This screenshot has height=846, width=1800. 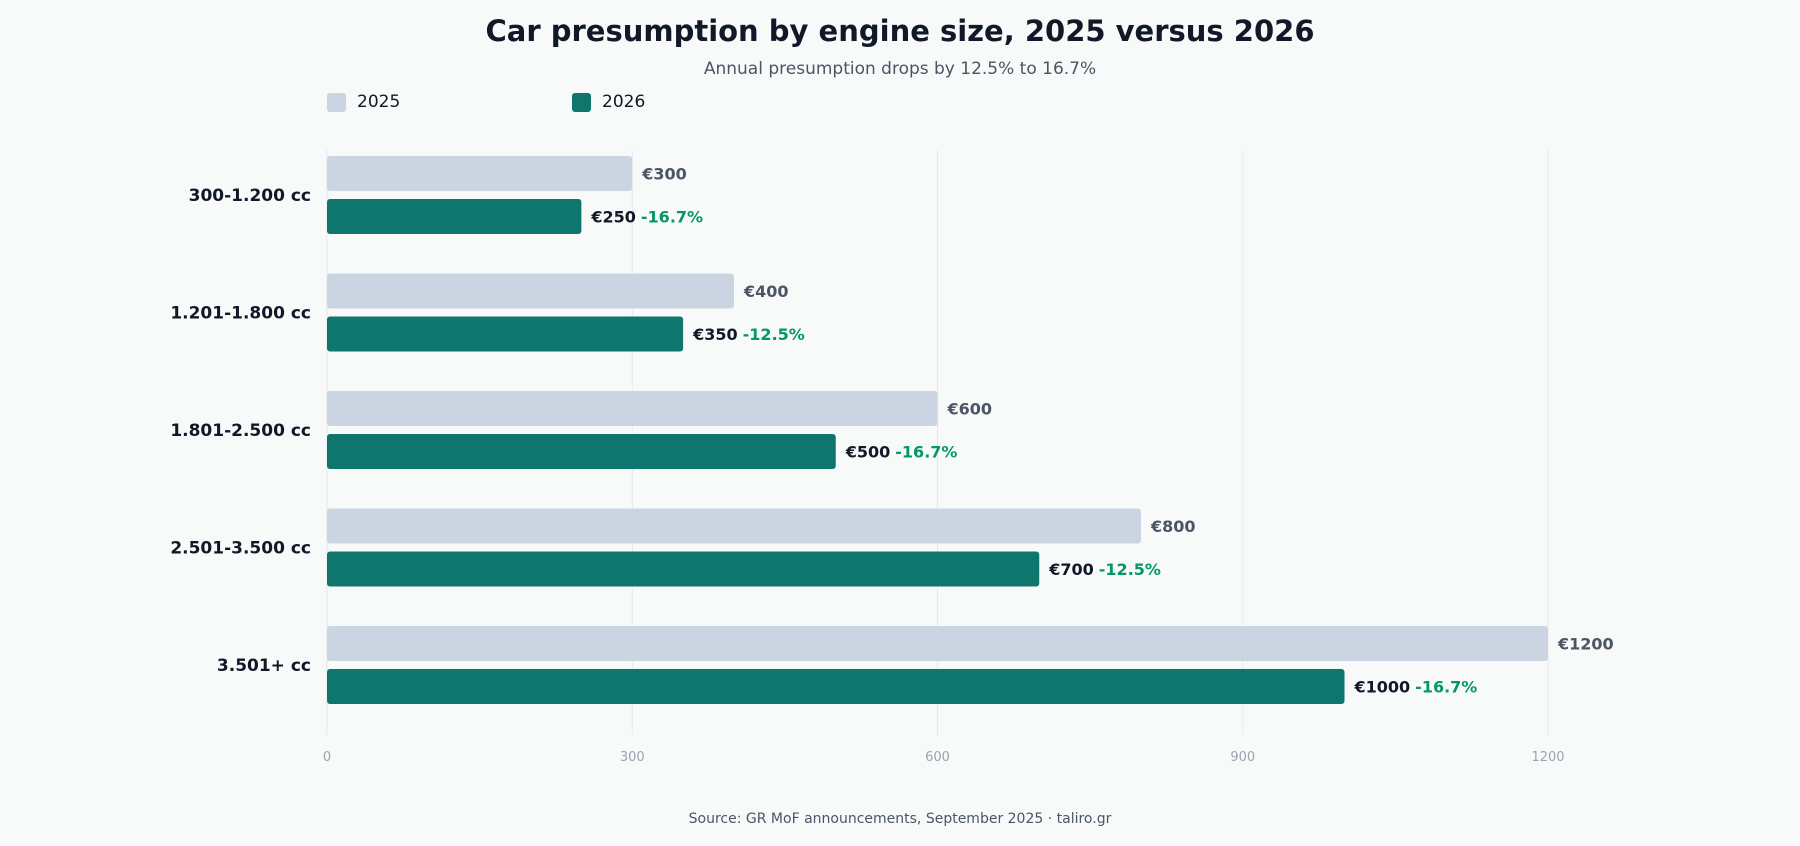 What do you see at coordinates (613, 217) in the screenshot?
I see `value-label-2026-cat-1: €250` at bounding box center [613, 217].